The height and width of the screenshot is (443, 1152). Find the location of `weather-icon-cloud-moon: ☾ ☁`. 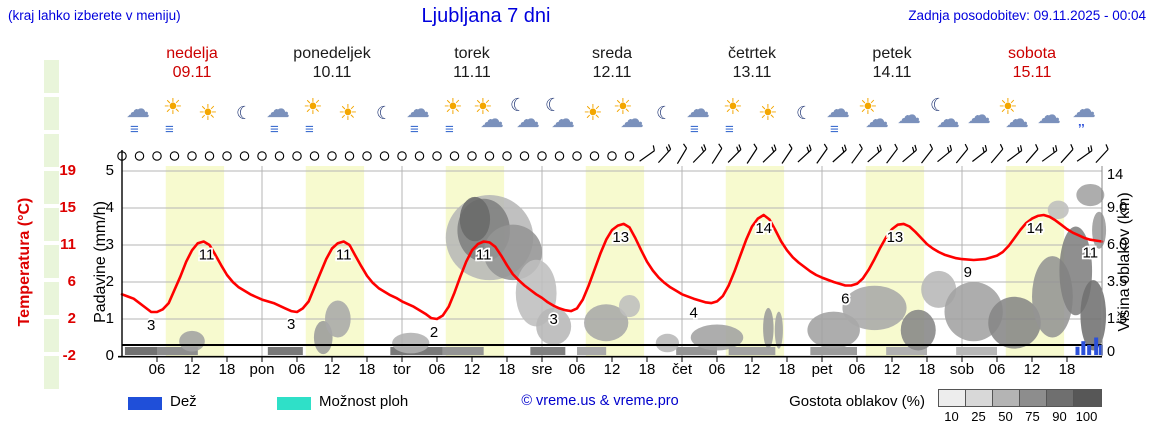

weather-icon-cloud-moon: ☾ ☁ is located at coordinates (559, 118).